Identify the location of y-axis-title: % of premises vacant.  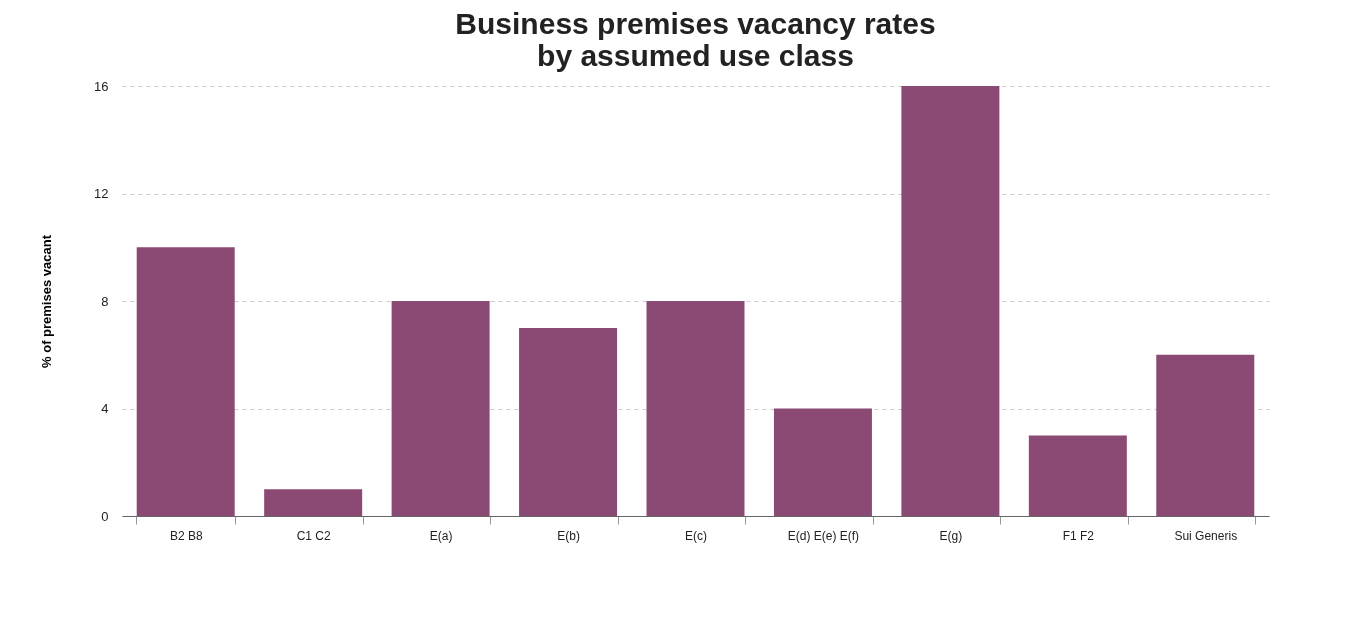
(47, 301).